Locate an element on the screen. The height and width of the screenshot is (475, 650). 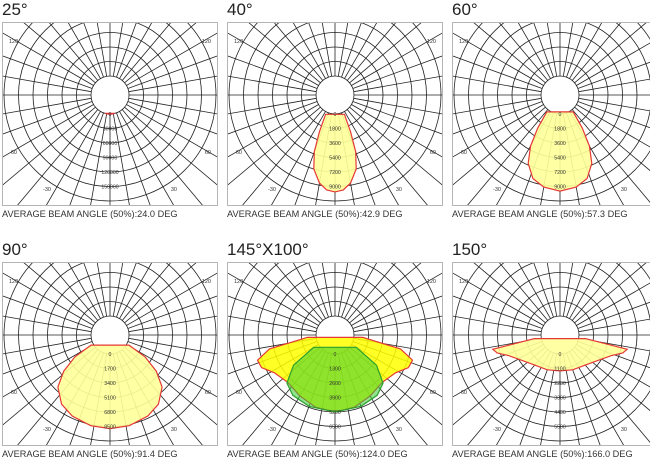
panel-title: 90° is located at coordinates (15, 250).